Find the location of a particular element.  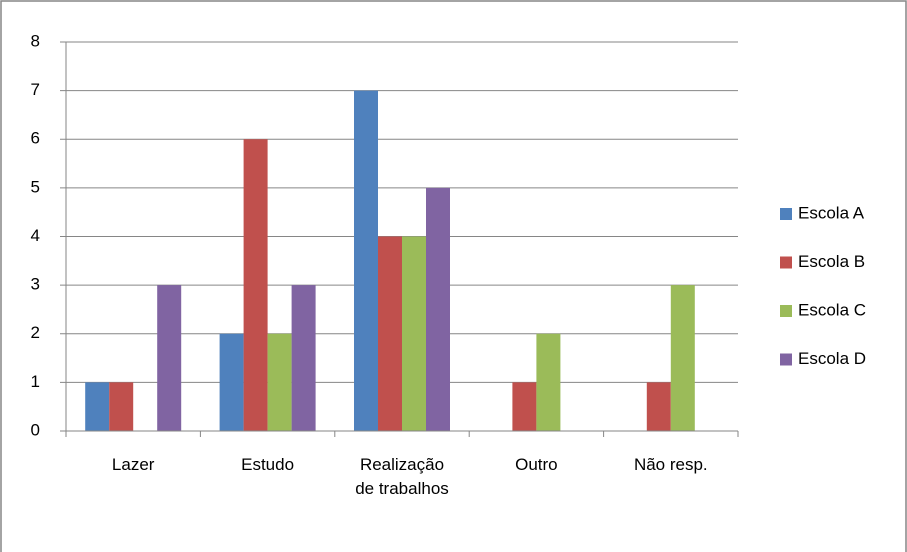

x-tick-label: Lazer is located at coordinates (133, 464).